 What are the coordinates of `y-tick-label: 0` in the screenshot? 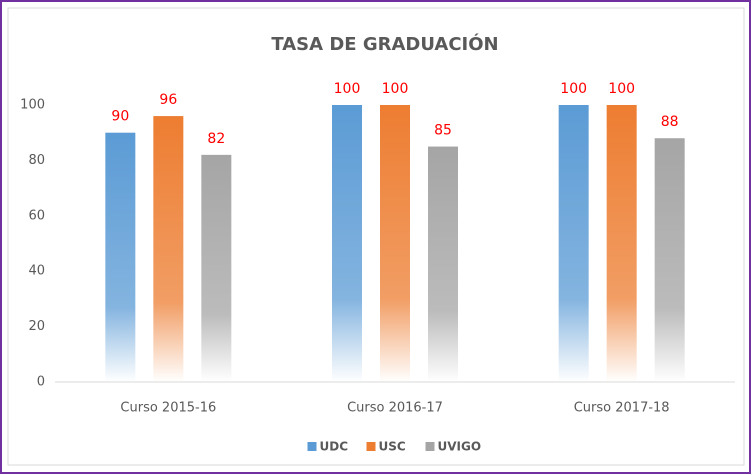 It's located at (41, 382).